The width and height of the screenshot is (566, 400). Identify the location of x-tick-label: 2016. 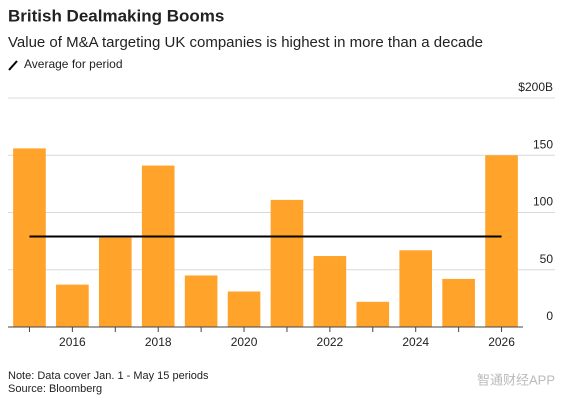
(72, 342).